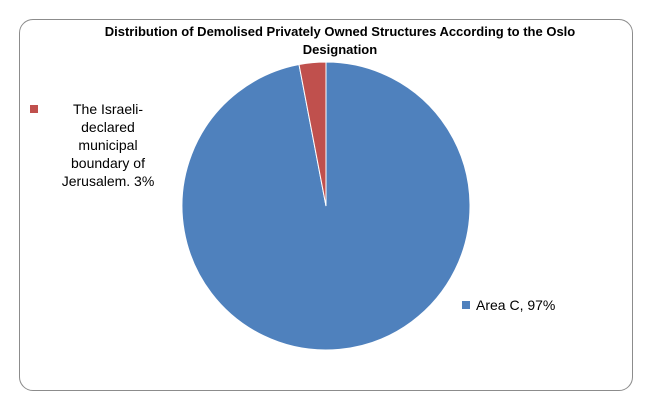 This screenshot has height=413, width=660. What do you see at coordinates (108, 181) in the screenshot?
I see `legend-line: Jerusalem. 3%` at bounding box center [108, 181].